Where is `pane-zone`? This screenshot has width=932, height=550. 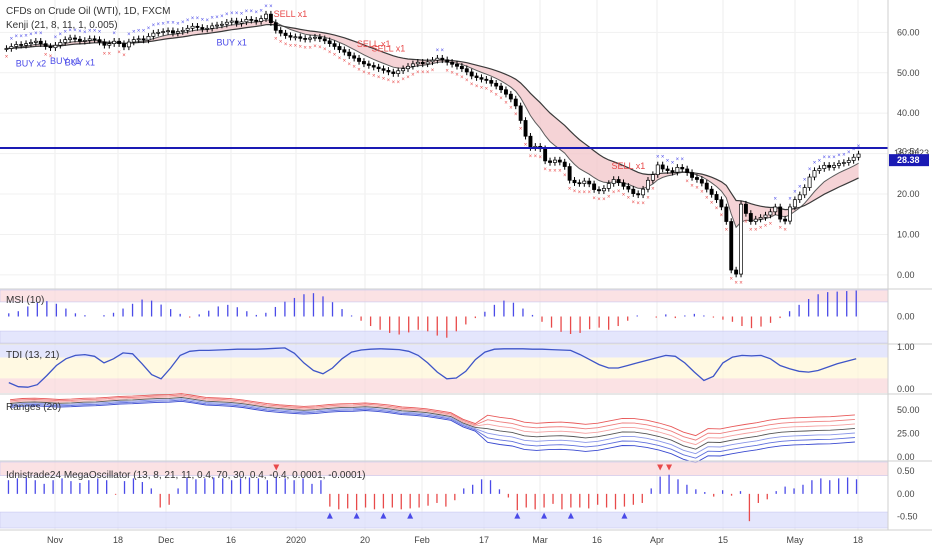 pane-zone is located at coordinates (444, 368).